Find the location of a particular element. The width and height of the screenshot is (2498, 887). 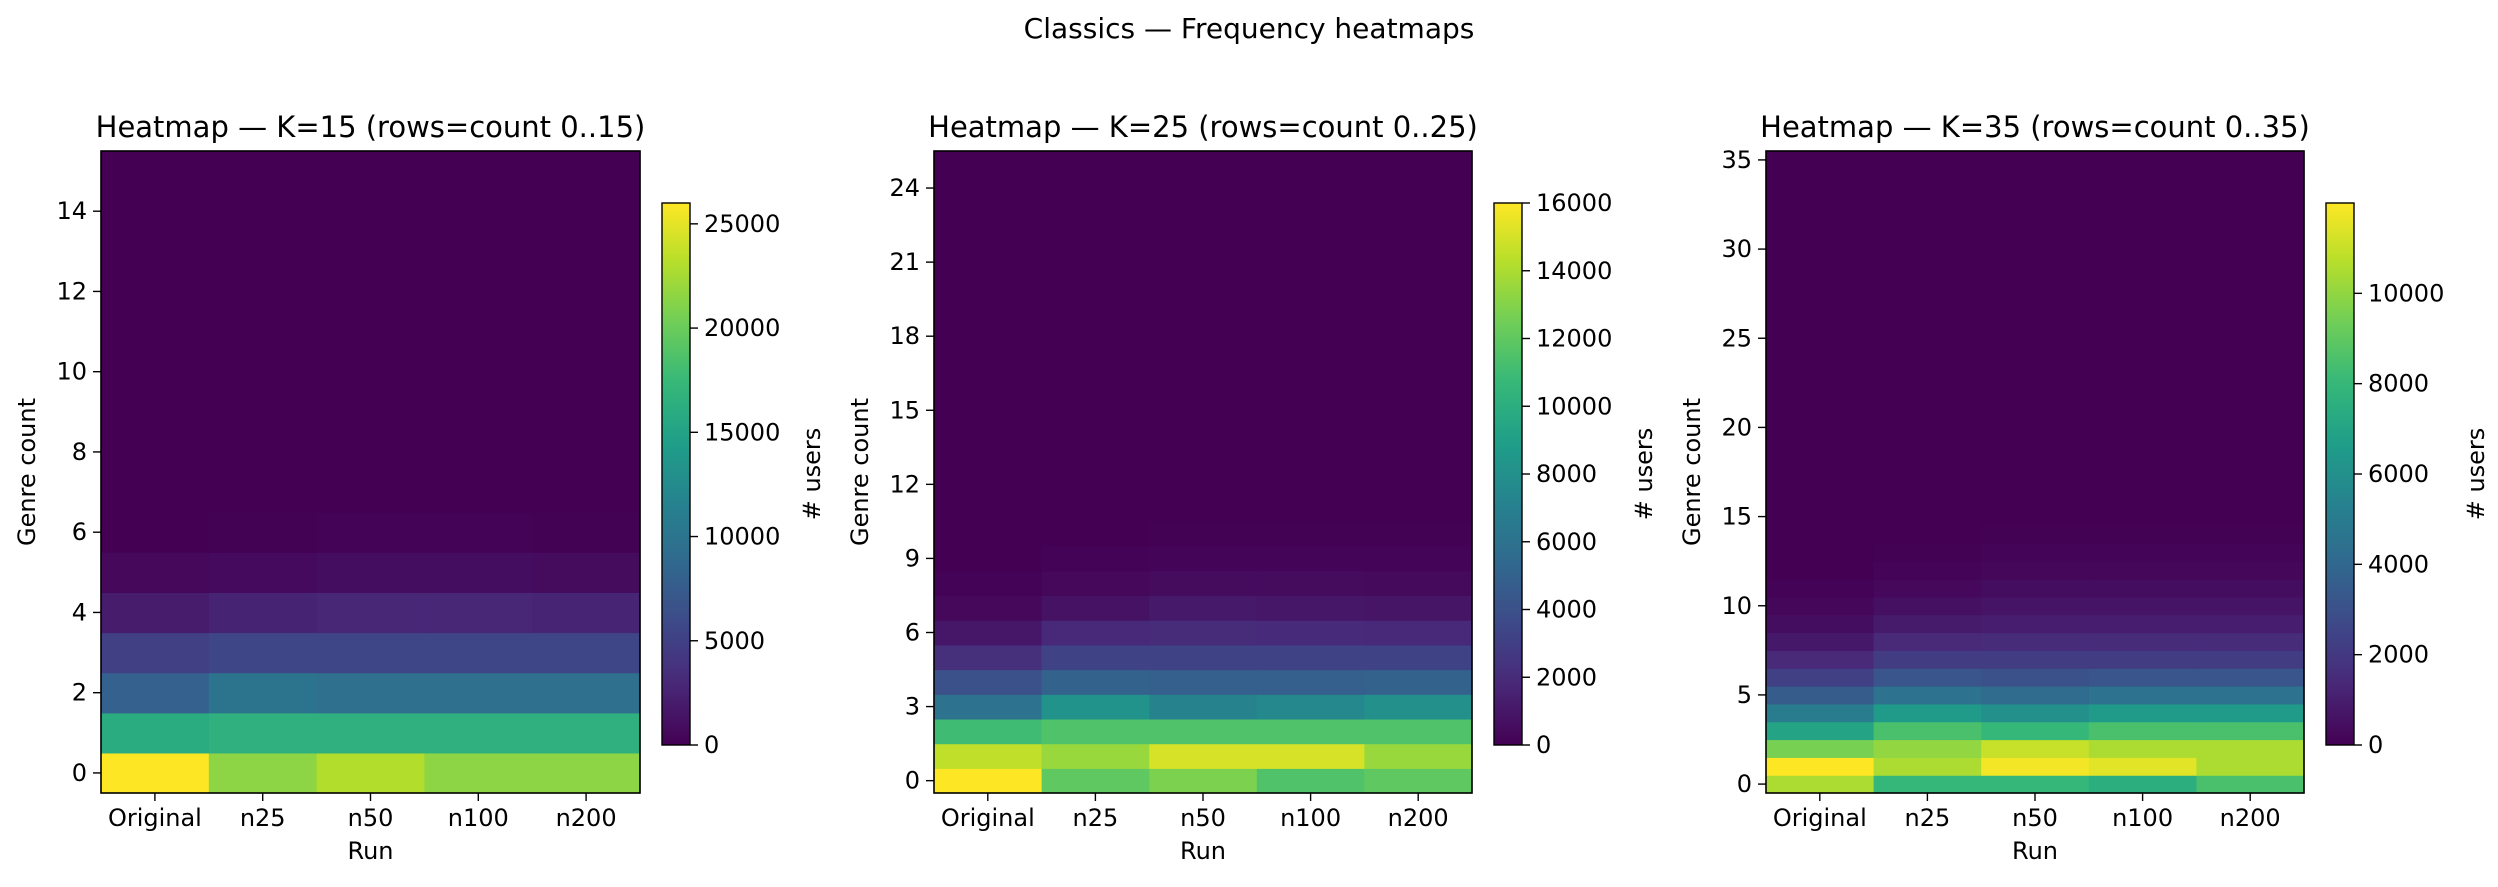

y-tick-label: 3 is located at coordinates (912, 707).